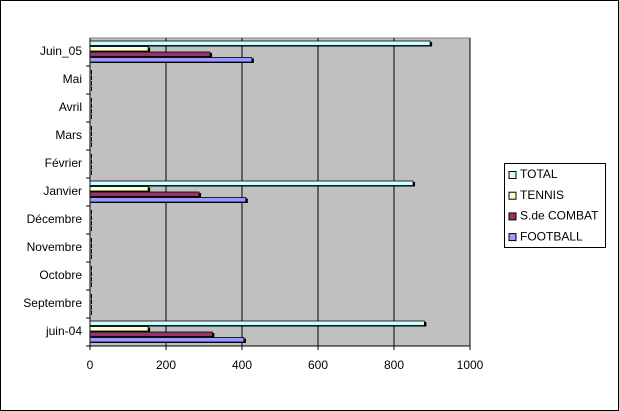 The width and height of the screenshot is (619, 411). What do you see at coordinates (394, 365) in the screenshot?
I see `x-tick-label: 800` at bounding box center [394, 365].